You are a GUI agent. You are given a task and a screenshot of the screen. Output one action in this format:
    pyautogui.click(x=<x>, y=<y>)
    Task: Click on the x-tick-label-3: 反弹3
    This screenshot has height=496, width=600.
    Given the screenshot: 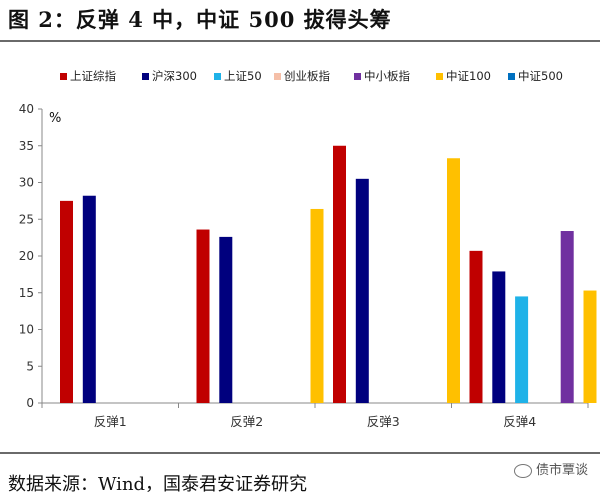 What is the action you would take?
    pyautogui.click(x=383, y=421)
    